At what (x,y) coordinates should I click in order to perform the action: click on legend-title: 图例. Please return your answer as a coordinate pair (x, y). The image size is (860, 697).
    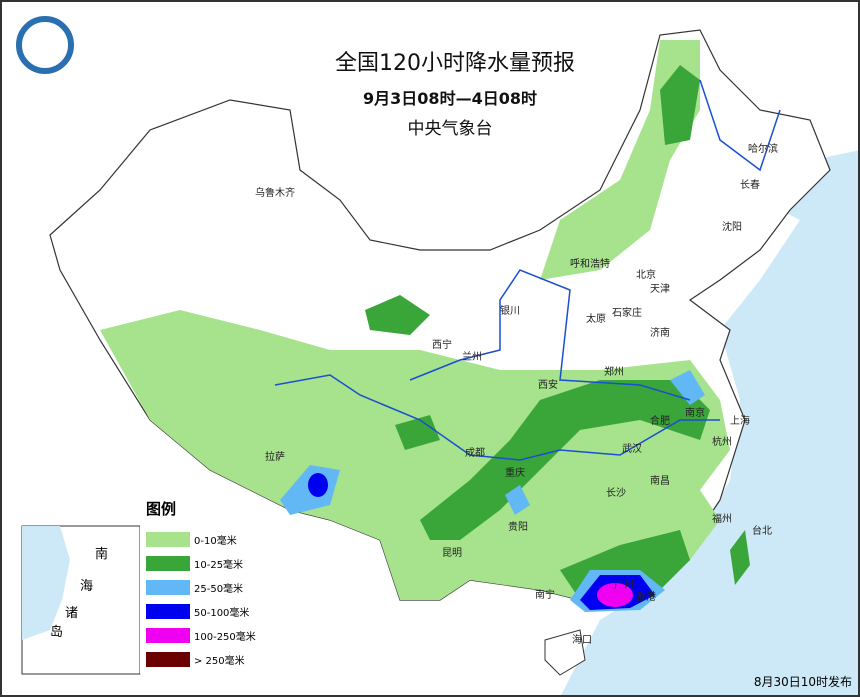
    Looking at the image, I should click on (161, 509).